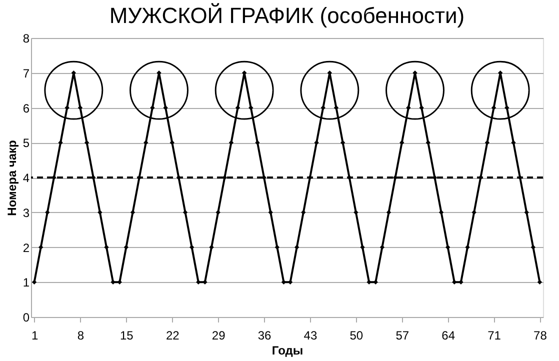  What do you see at coordinates (495, 335) in the screenshot?
I see `x-tick-label: 71` at bounding box center [495, 335].